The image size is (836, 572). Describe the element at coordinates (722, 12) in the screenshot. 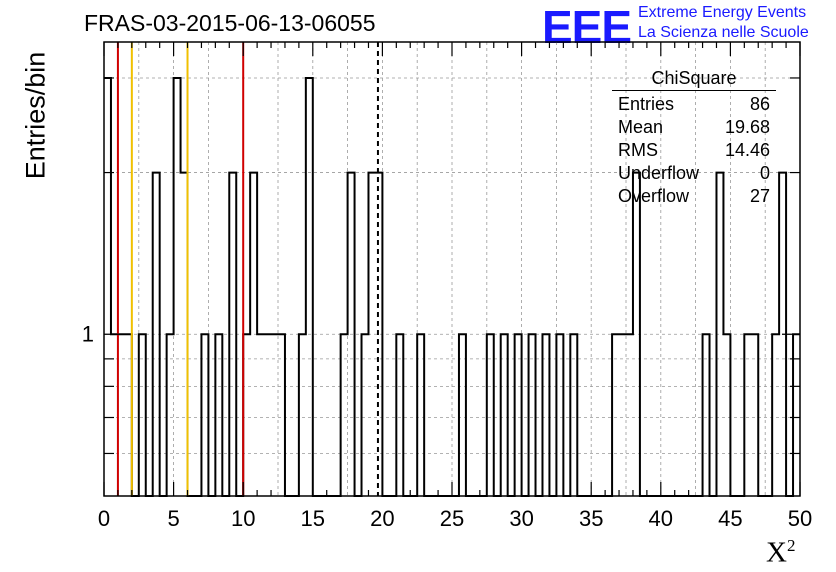

I see `logo-line-1: Extreme Energy Events` at that location.